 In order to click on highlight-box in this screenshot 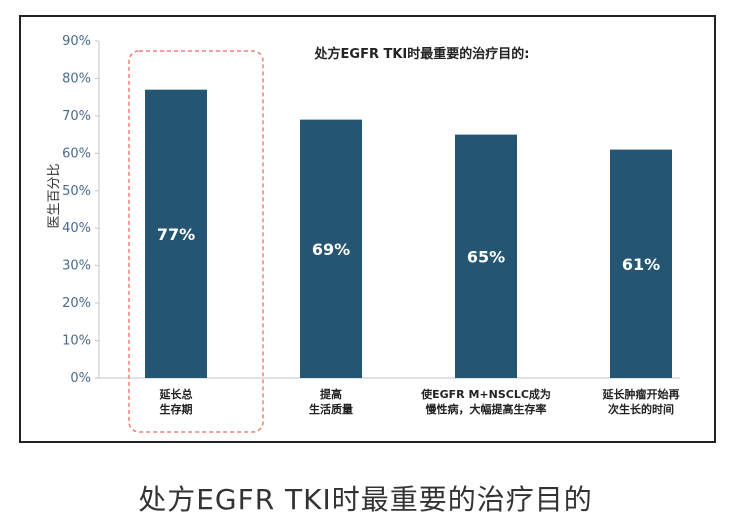, I will do `click(196, 241)`.